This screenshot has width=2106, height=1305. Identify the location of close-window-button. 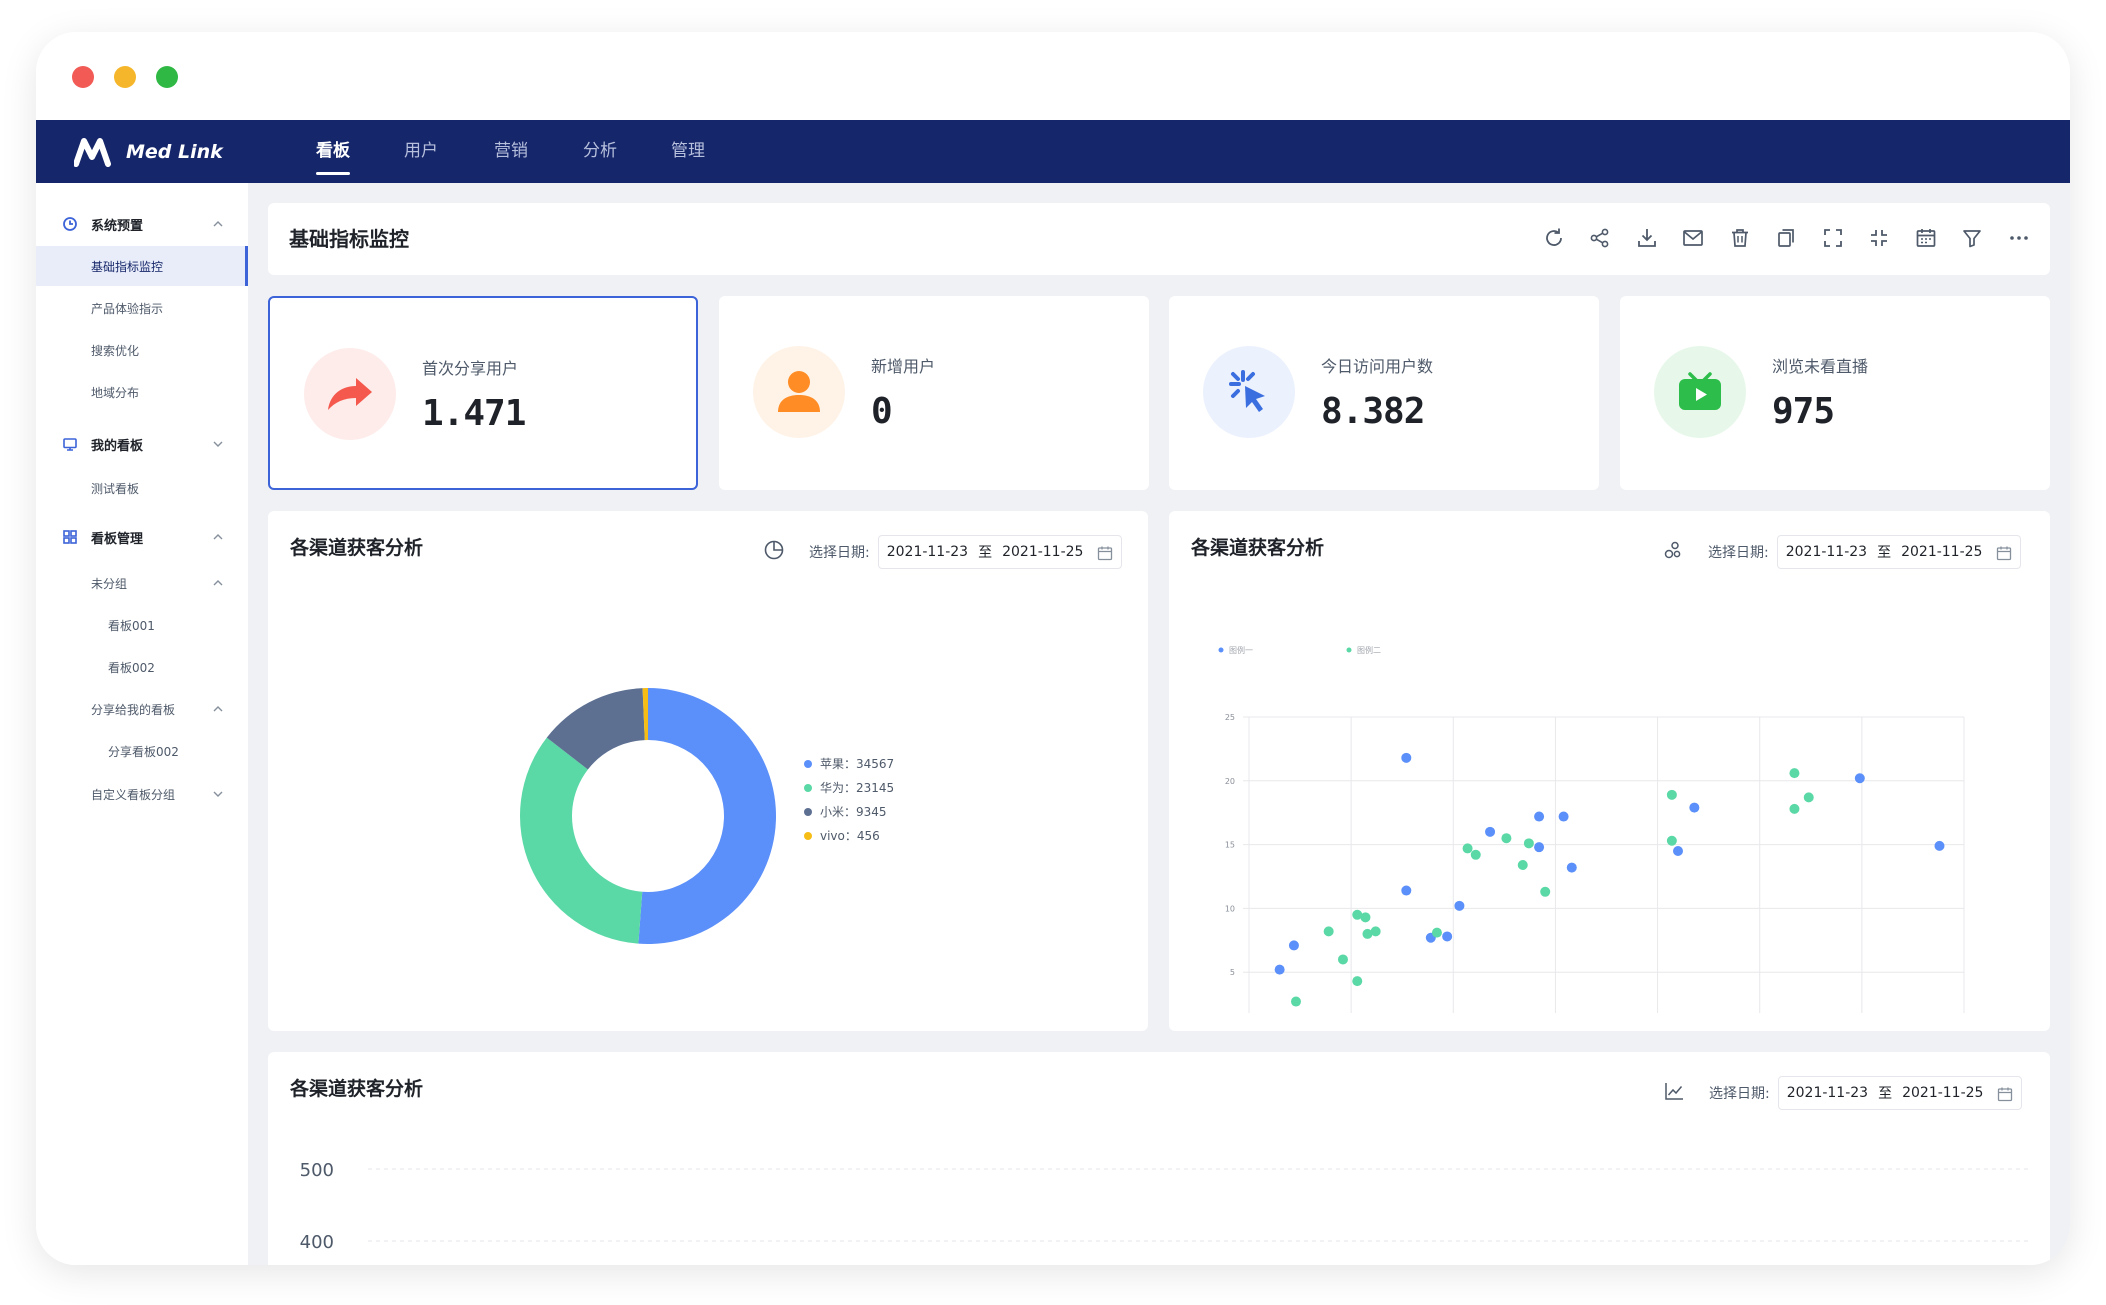
(83, 77).